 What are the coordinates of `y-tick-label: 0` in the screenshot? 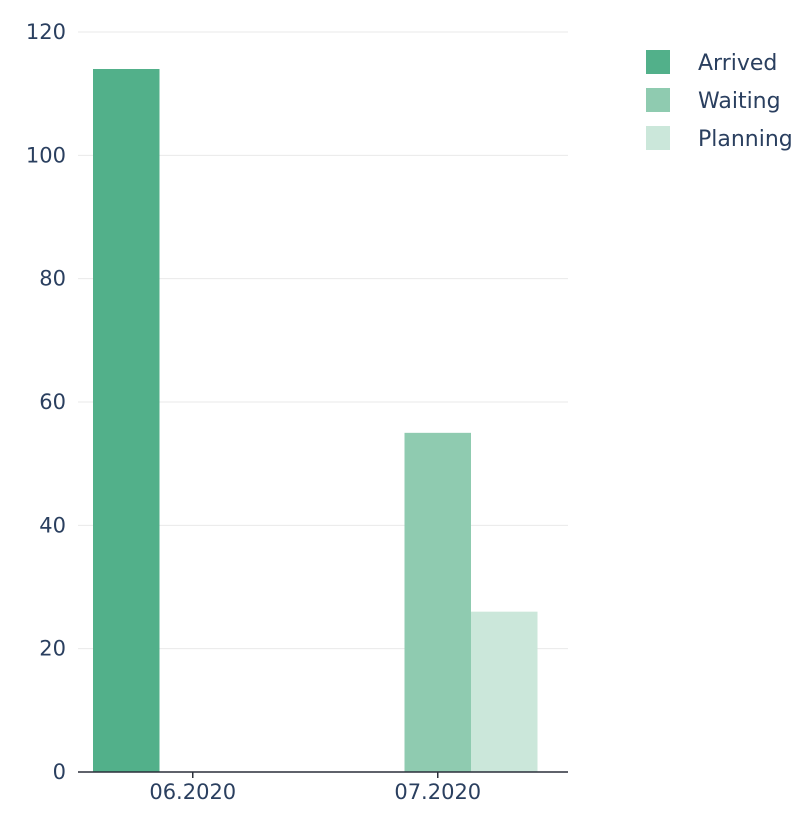 It's located at (59, 772).